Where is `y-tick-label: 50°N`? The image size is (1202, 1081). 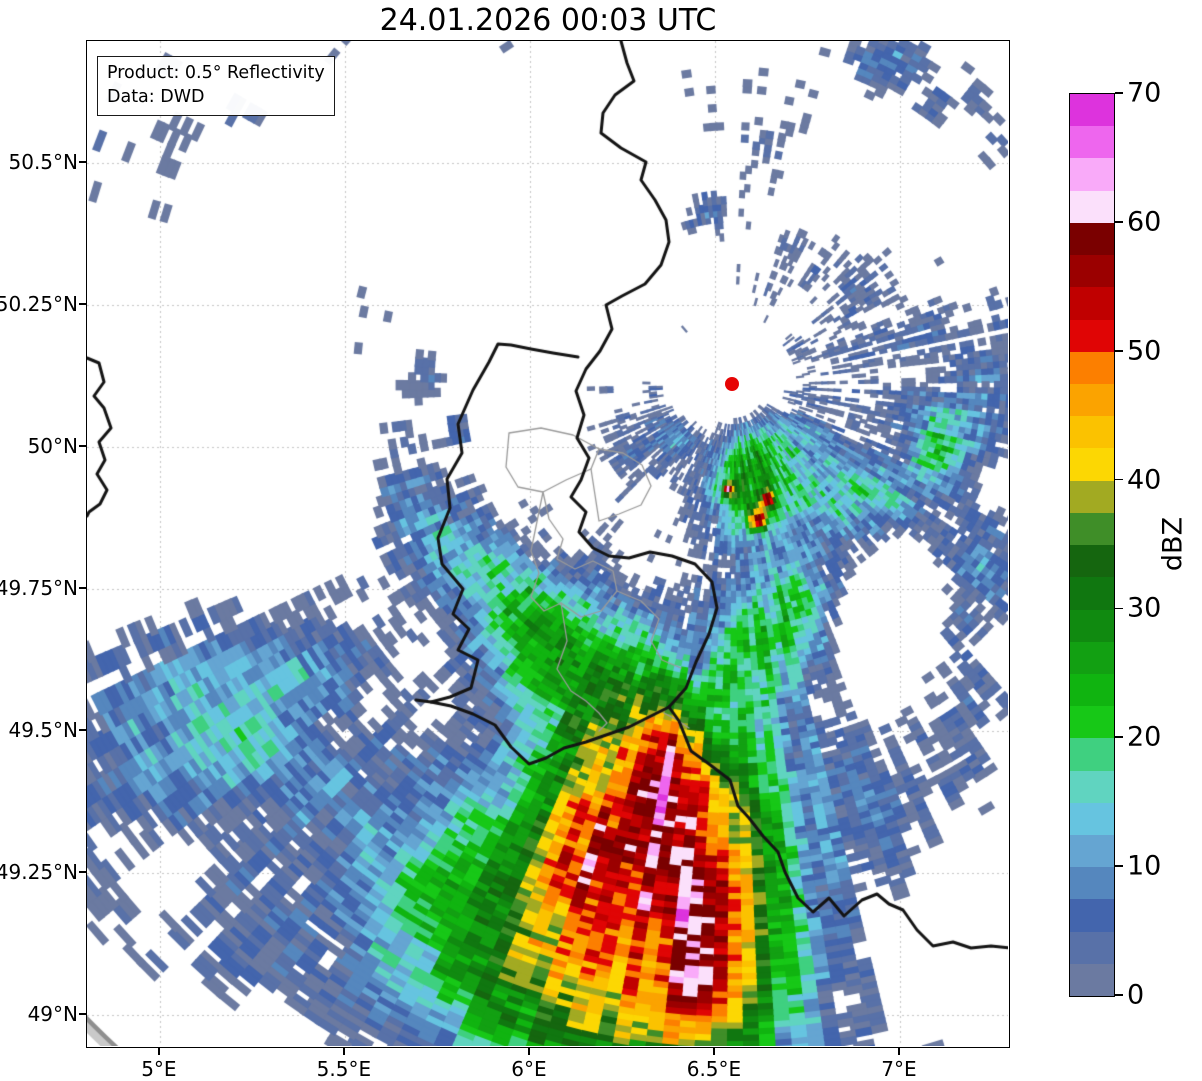
y-tick-label: 50°N is located at coordinates (52, 446).